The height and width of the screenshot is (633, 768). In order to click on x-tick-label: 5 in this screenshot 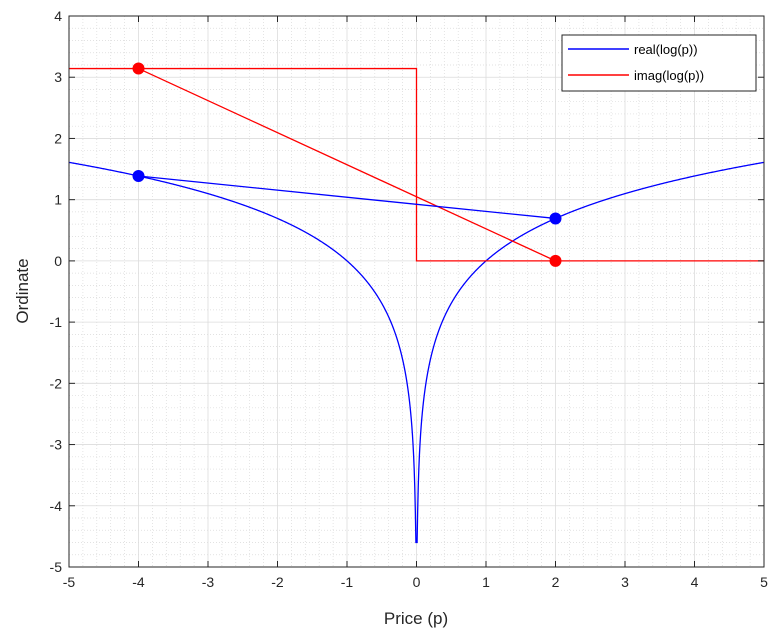, I will do `click(764, 582)`.